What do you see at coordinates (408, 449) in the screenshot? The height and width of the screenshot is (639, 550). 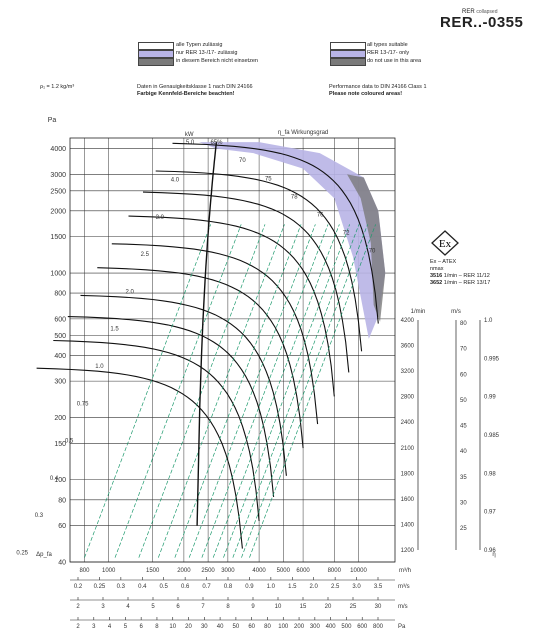 I see `rpm-tick: 2100` at bounding box center [408, 449].